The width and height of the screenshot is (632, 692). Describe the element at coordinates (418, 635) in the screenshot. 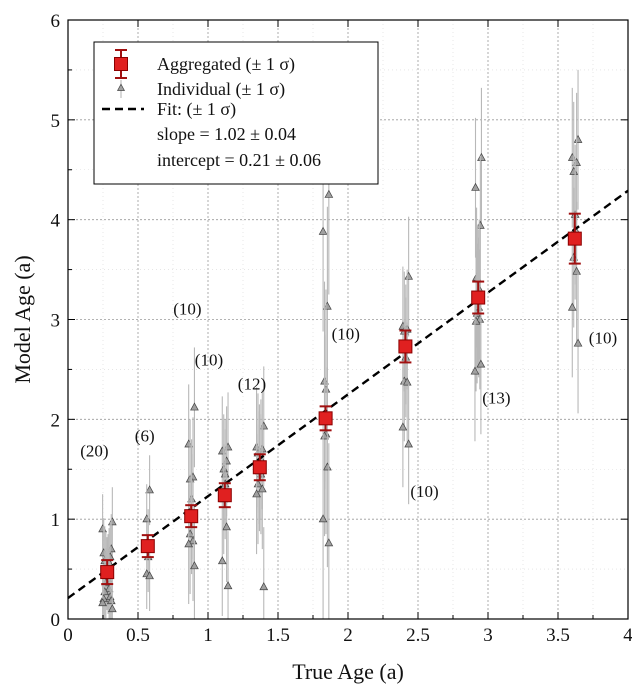

I see `x-tick-label: 2.5` at that location.